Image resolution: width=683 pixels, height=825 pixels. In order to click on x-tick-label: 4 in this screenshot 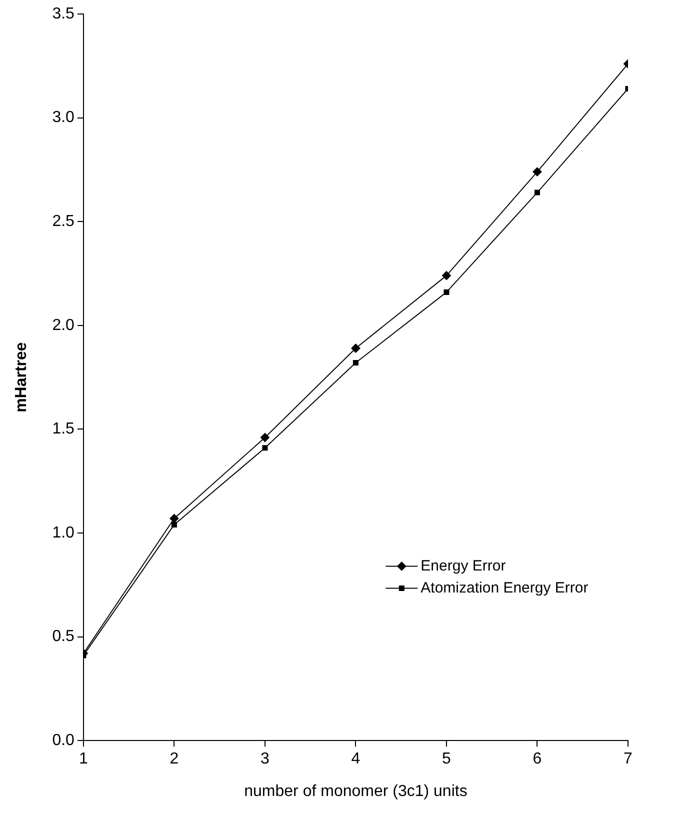, I will do `click(355, 759)`.